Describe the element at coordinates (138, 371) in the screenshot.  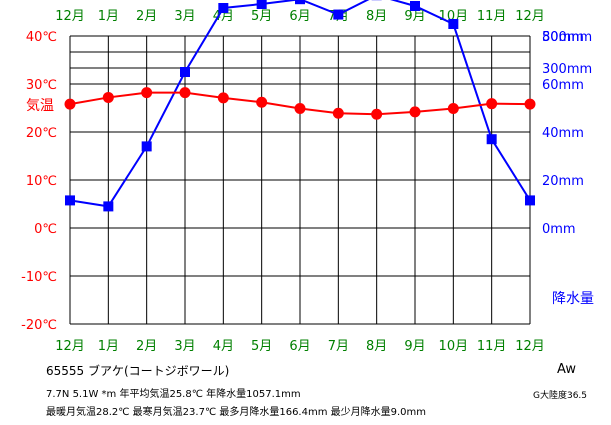
I see `station-name: 65555 ブアケ(コートジボワール)` at that location.